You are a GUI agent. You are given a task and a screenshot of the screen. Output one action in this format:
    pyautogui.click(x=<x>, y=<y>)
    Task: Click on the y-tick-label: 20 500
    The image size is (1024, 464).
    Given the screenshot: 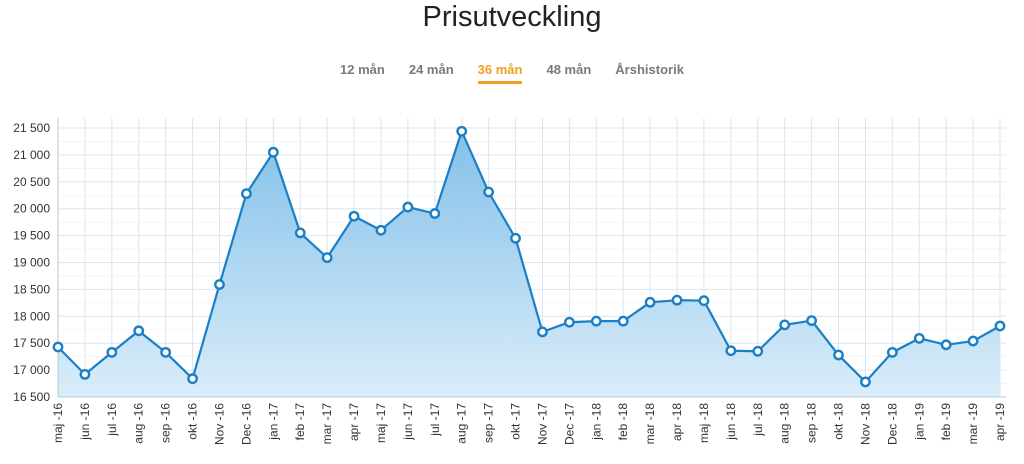 What is the action you would take?
    pyautogui.click(x=31, y=182)
    